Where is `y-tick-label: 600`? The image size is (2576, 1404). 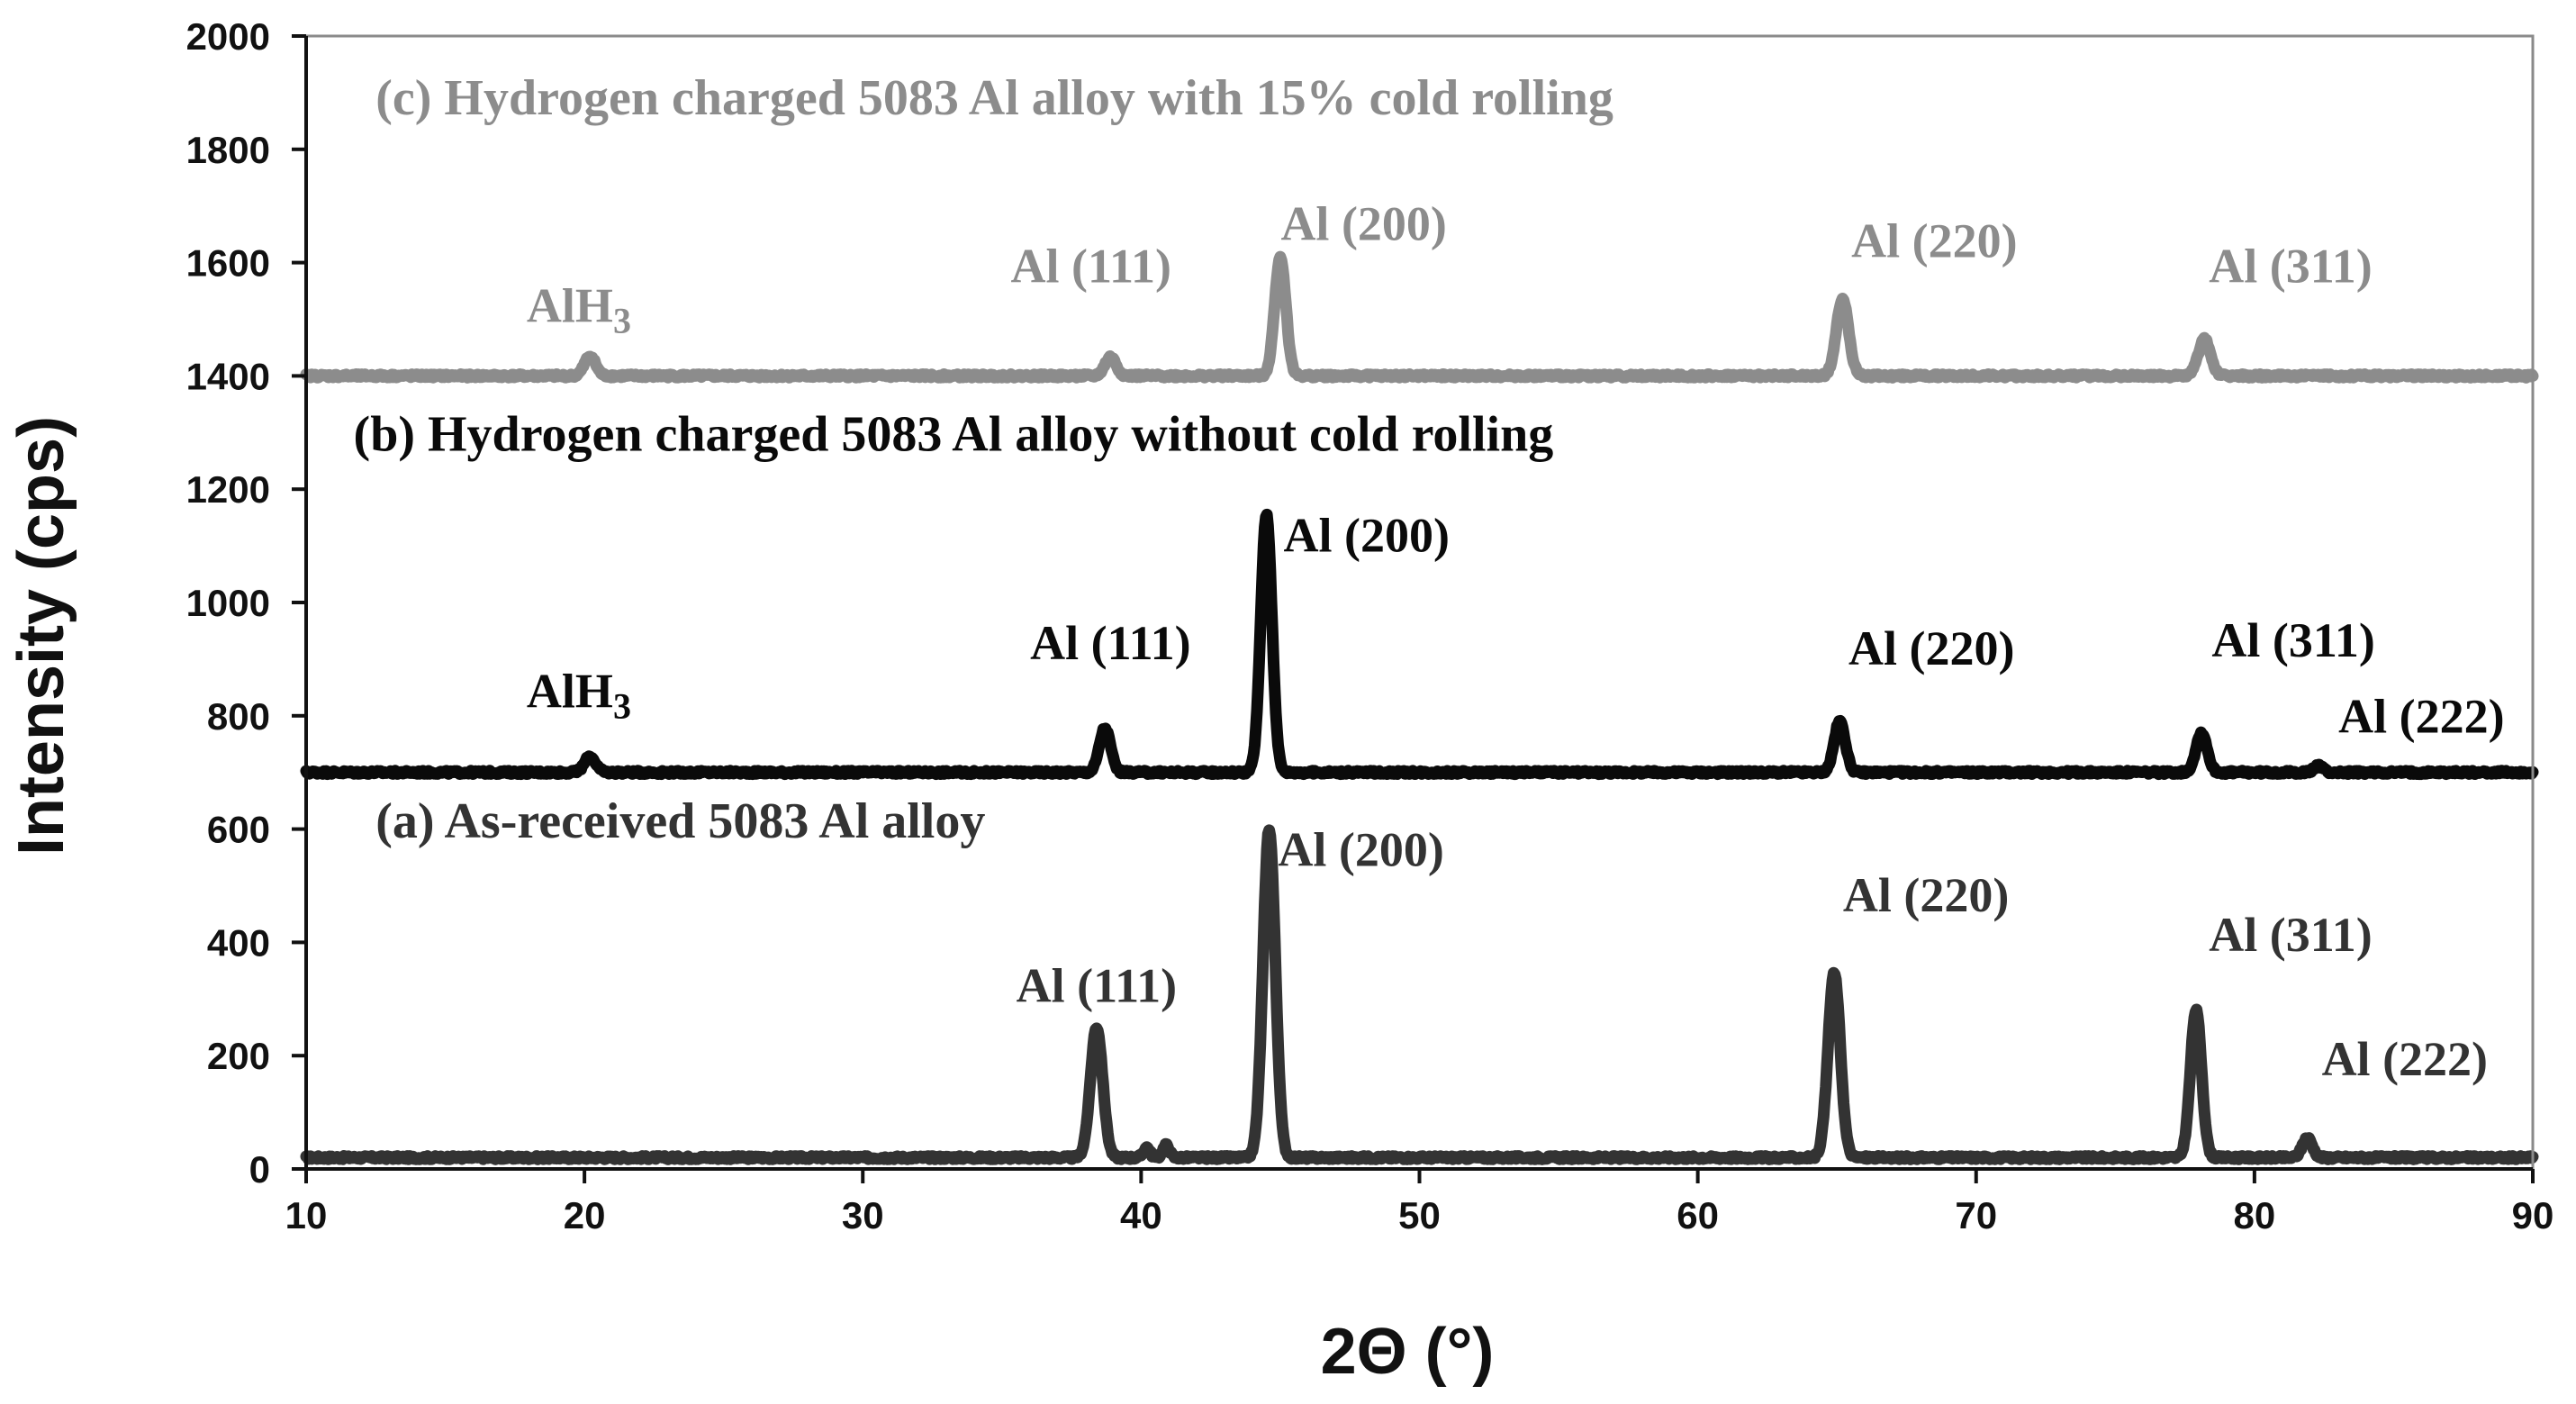
y-tick-label: 600 is located at coordinates (238, 830).